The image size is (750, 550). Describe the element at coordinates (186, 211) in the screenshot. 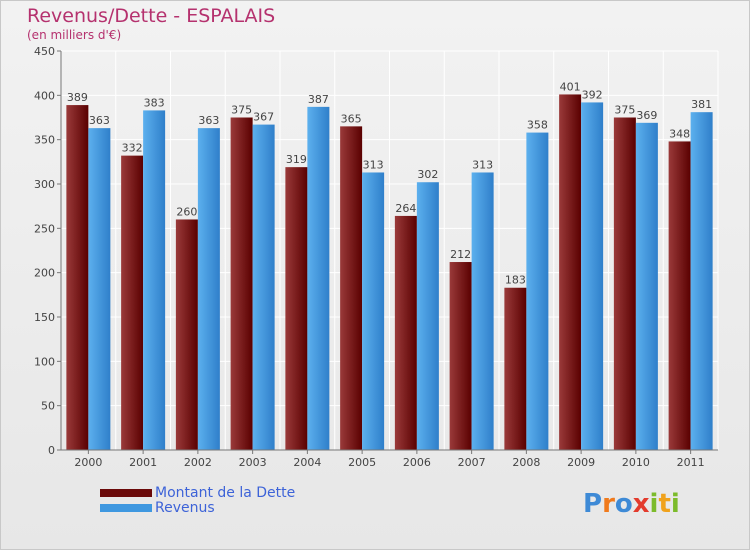

I see `data-label: 260` at that location.